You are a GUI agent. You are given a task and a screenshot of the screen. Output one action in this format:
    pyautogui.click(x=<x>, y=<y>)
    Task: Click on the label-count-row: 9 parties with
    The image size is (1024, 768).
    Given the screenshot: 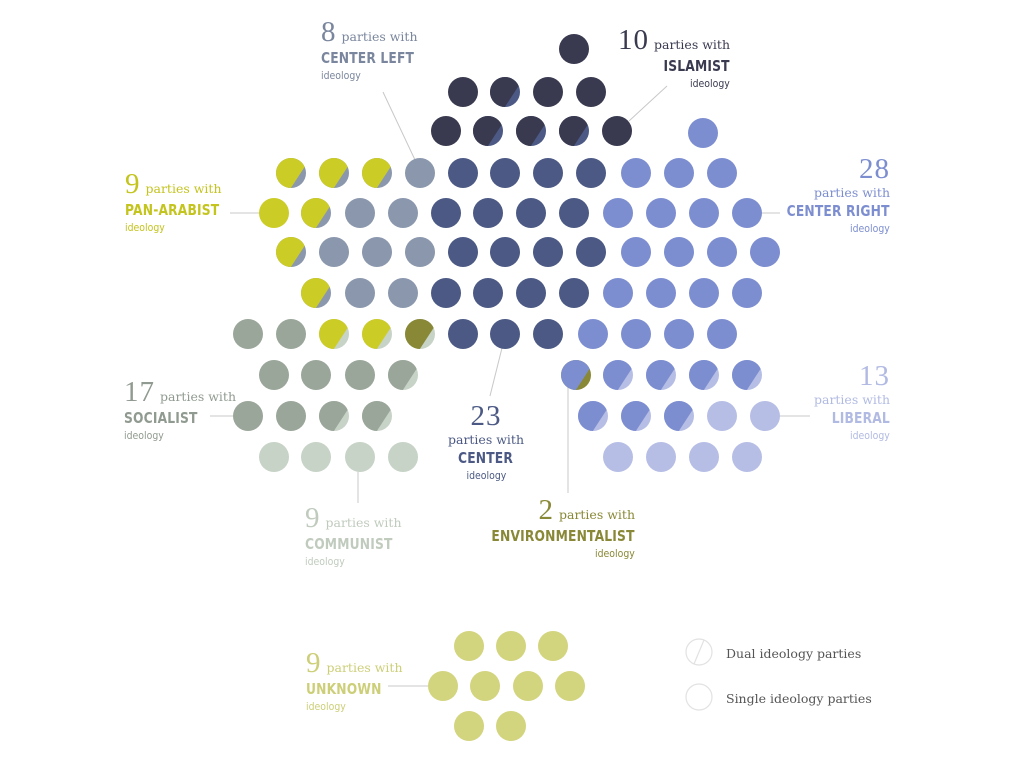 What is the action you would take?
    pyautogui.click(x=354, y=663)
    